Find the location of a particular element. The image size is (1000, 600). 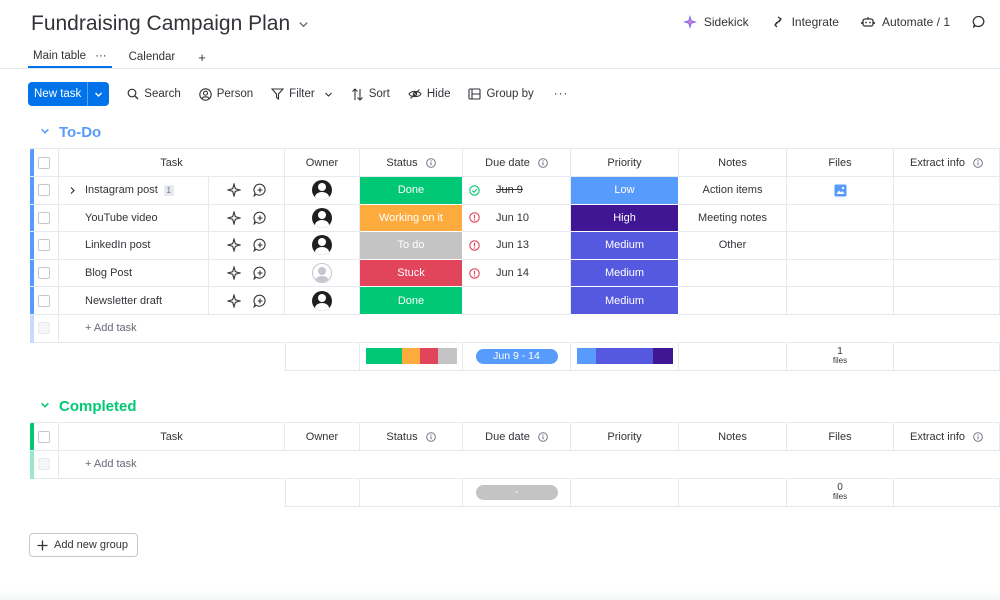

task-name: Instagram post is located at coordinates (121, 190).